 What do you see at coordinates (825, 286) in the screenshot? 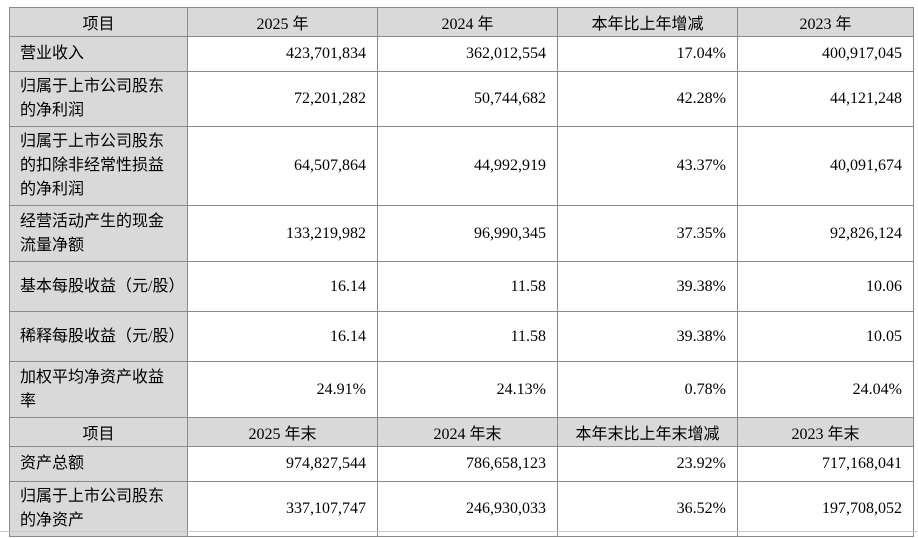
I see `cell-value: 10.06` at bounding box center [825, 286].